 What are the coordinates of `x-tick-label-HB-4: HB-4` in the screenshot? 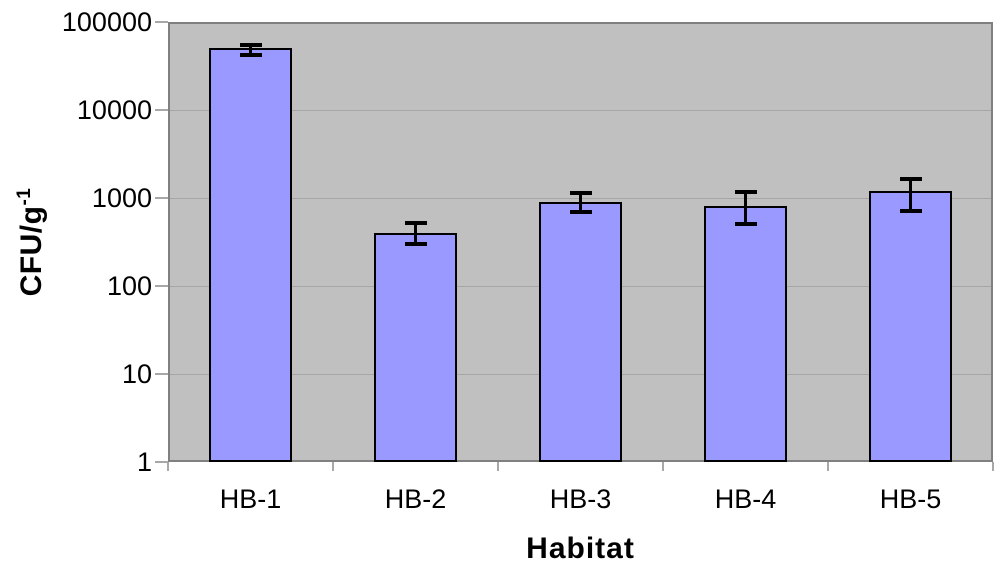 It's located at (745, 499).